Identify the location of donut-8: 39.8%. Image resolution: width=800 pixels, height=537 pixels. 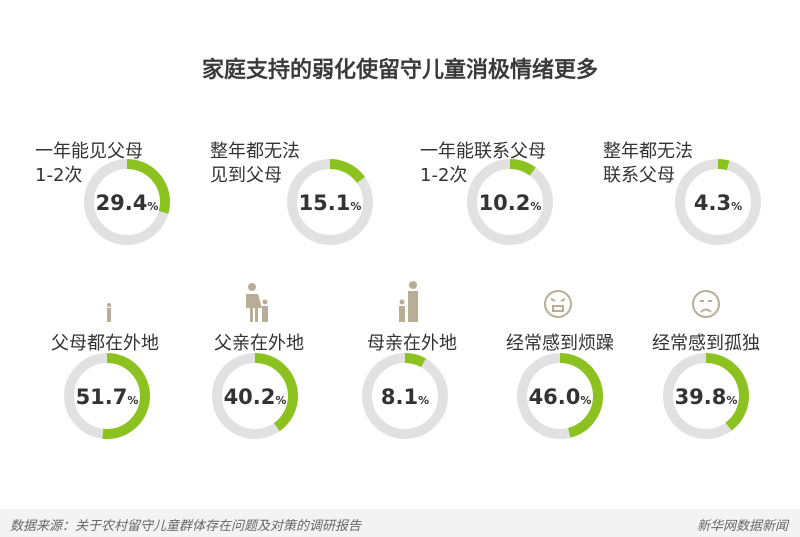
(706, 396).